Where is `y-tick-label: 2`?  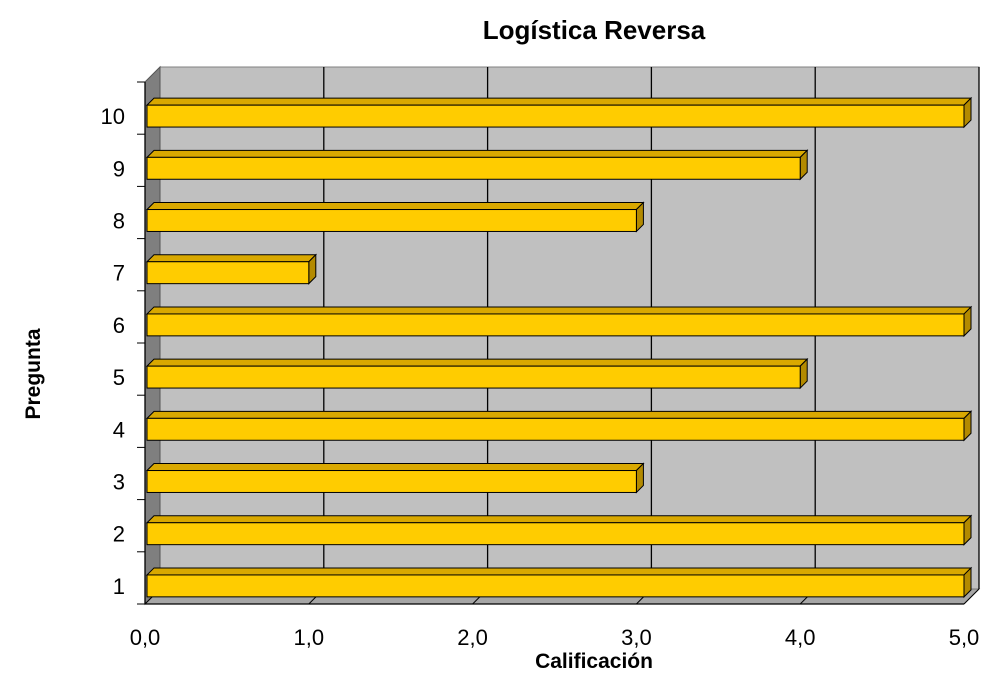
y-tick-label: 2 is located at coordinates (119, 534).